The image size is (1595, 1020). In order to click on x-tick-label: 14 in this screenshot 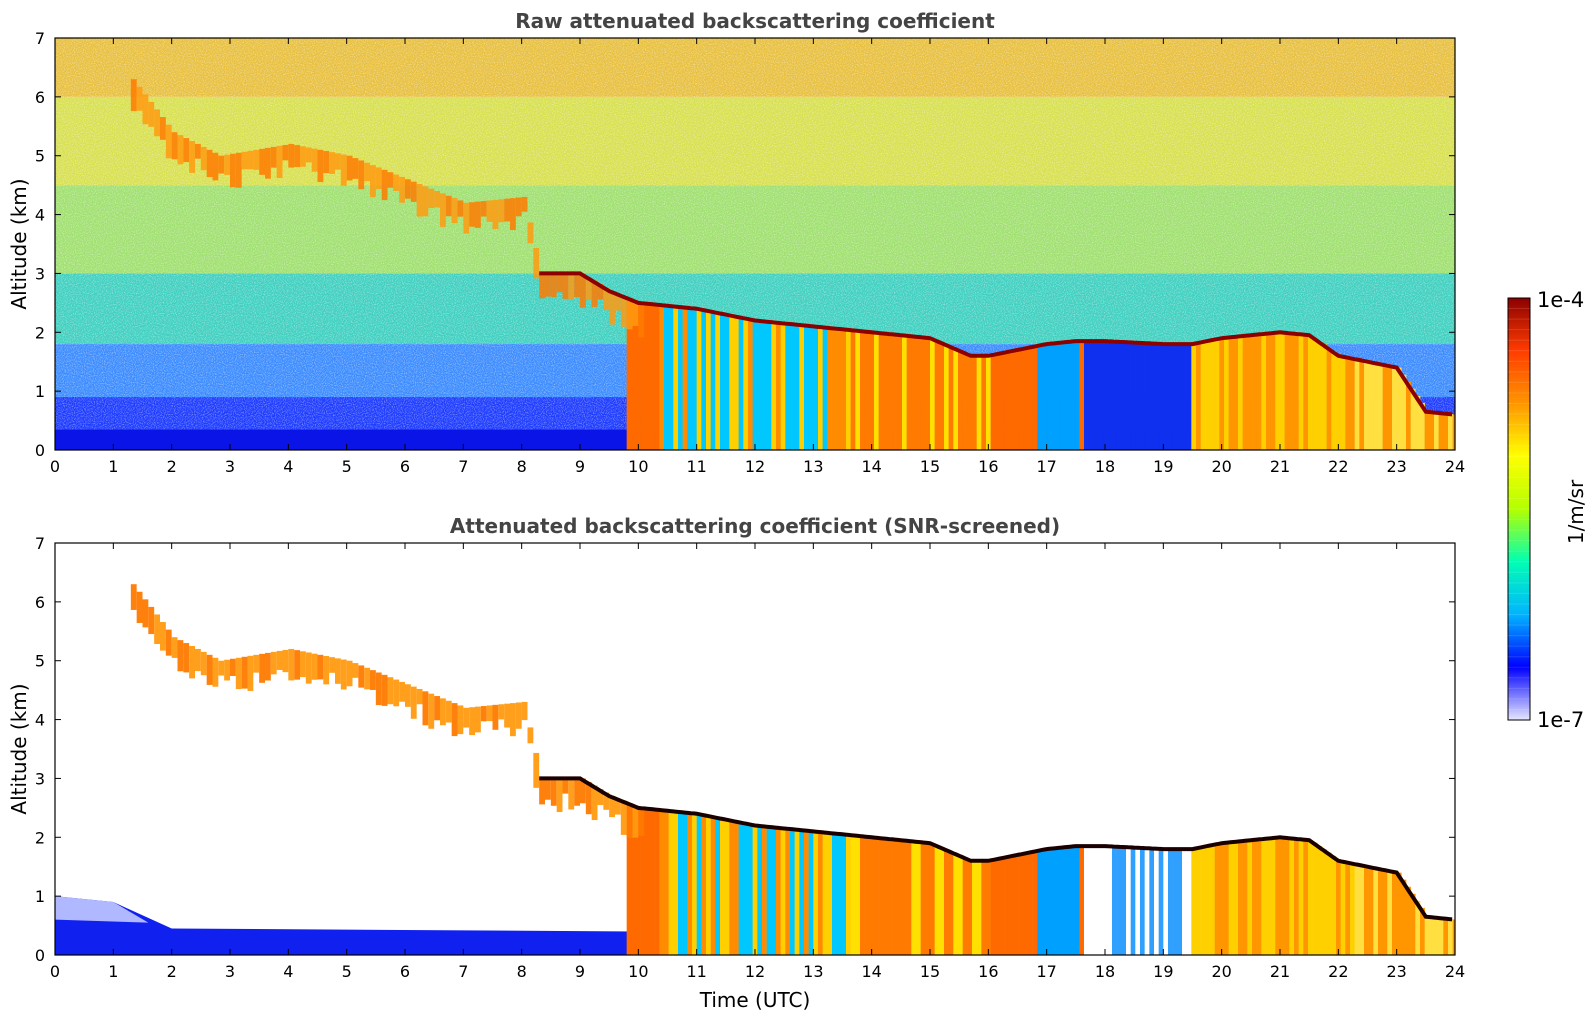, I will do `click(871, 466)`.